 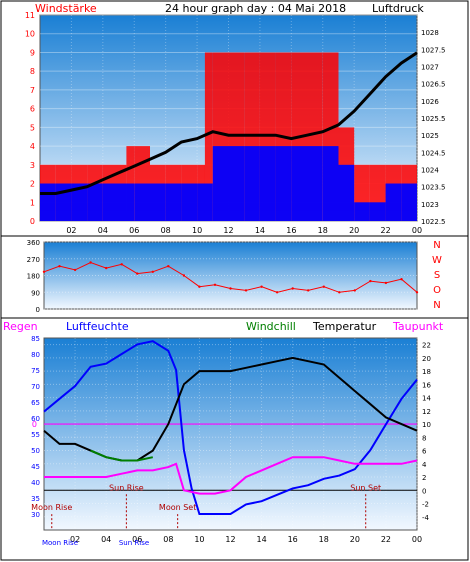 What do you see at coordinates (344, 326) in the screenshot?
I see `legend-temperatur: Temperatur` at bounding box center [344, 326].